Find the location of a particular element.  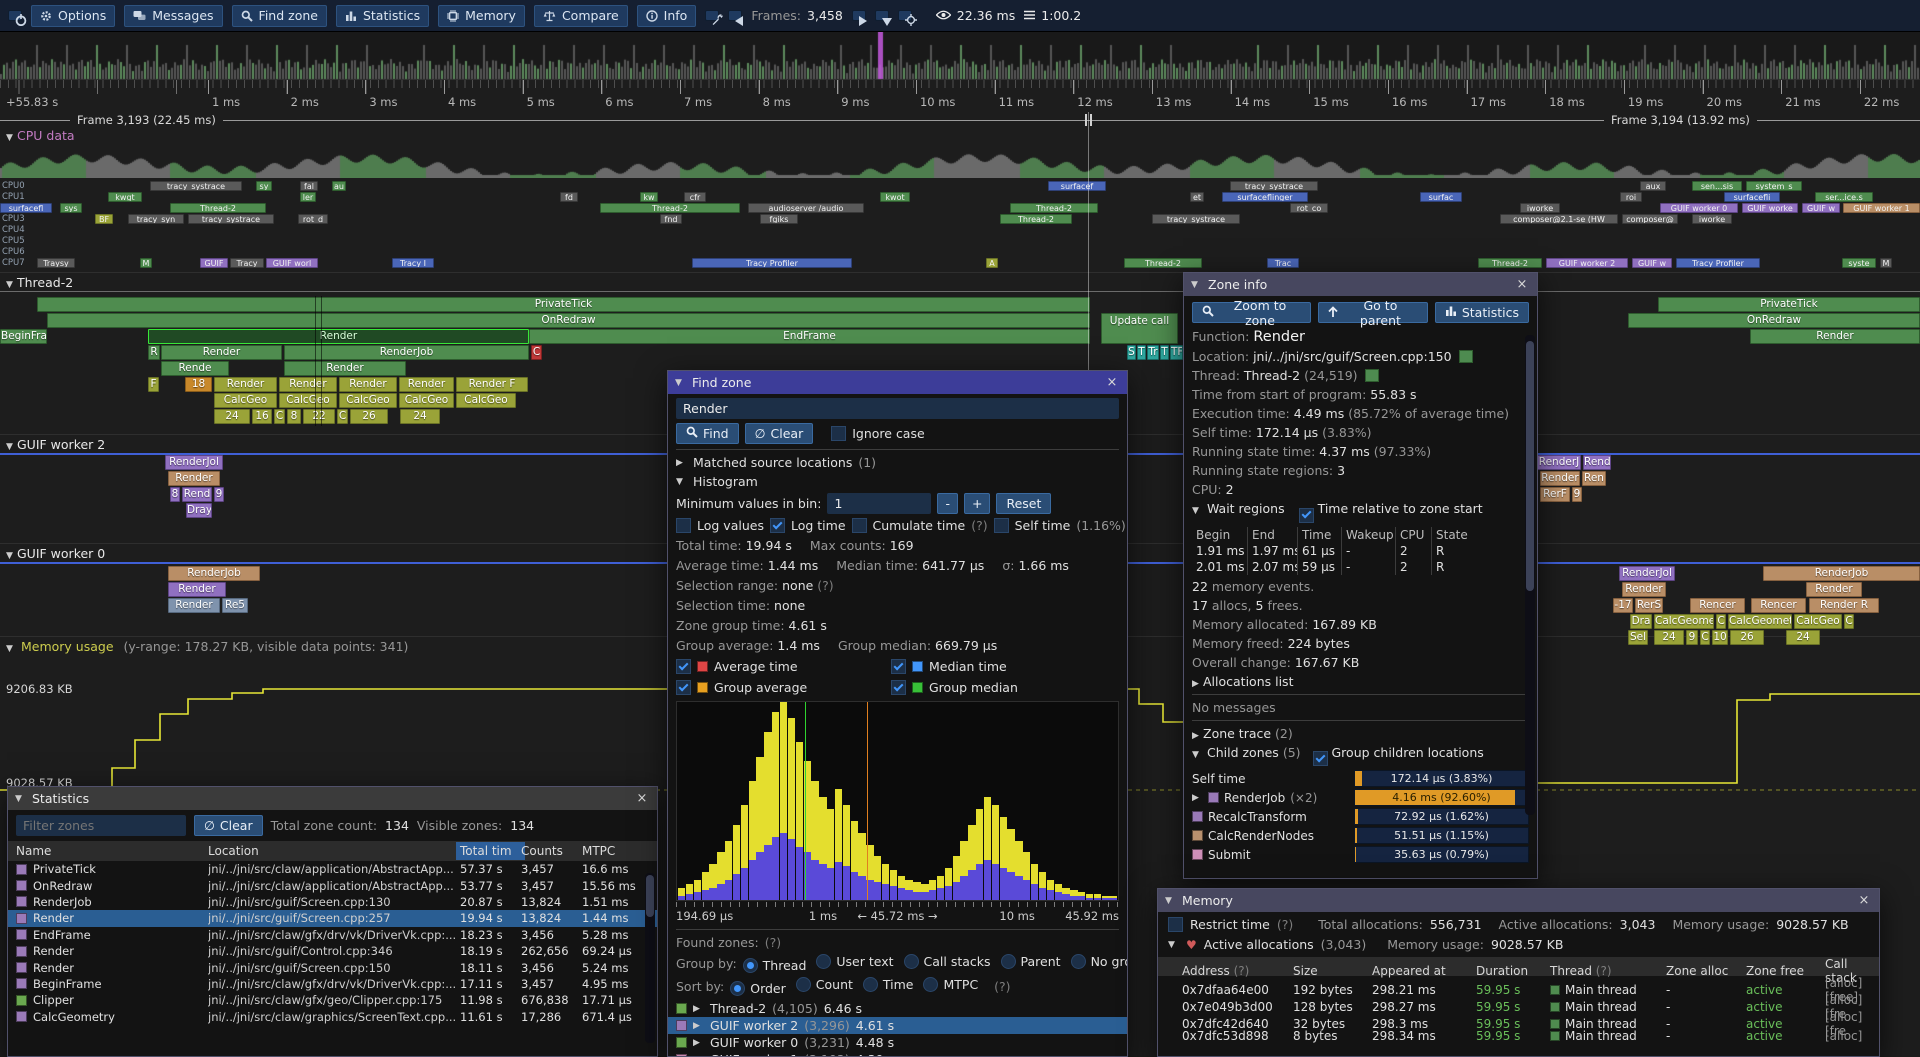

goto-frame-button is located at coordinates (907, 18).